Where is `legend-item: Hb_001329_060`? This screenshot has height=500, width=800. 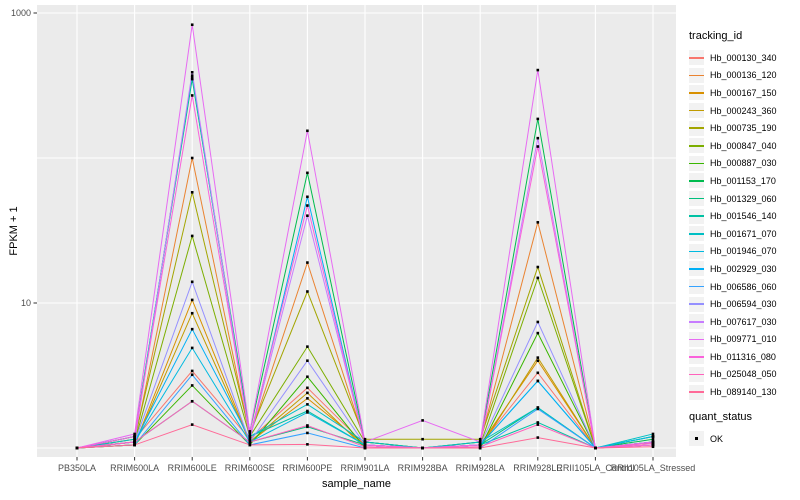
legend-item: Hb_001329_060 is located at coordinates (744, 199).